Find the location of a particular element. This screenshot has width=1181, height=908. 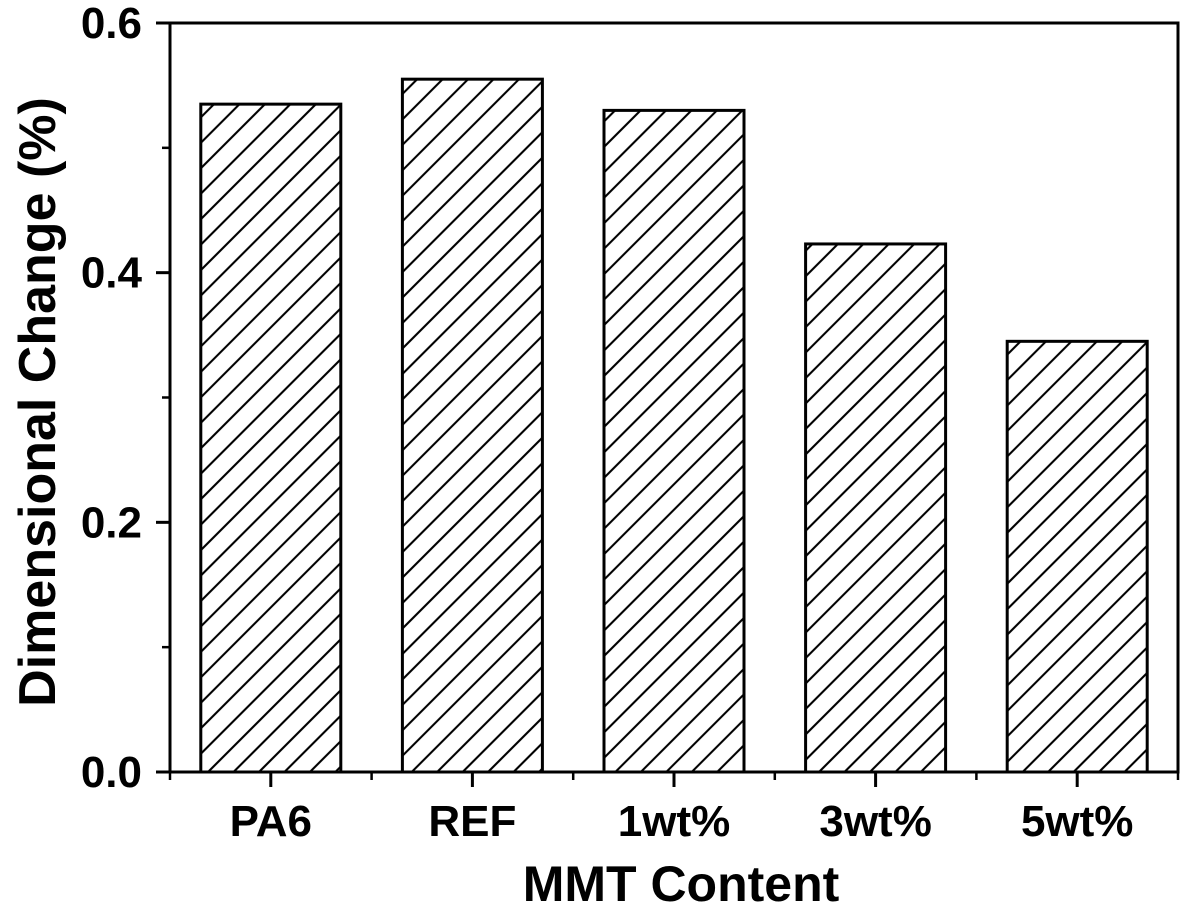

bar-pa6 is located at coordinates (271, 438).